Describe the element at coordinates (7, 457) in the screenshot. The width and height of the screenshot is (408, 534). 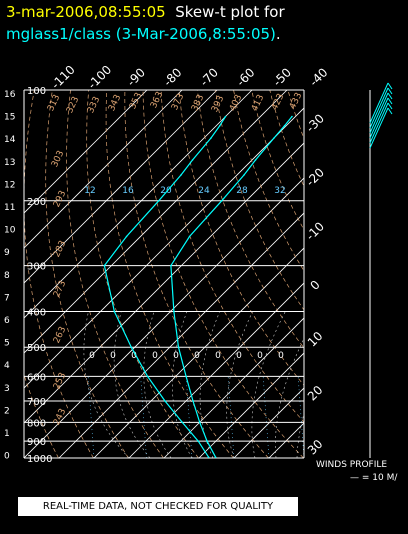
I see `height-label-km: 0` at that location.